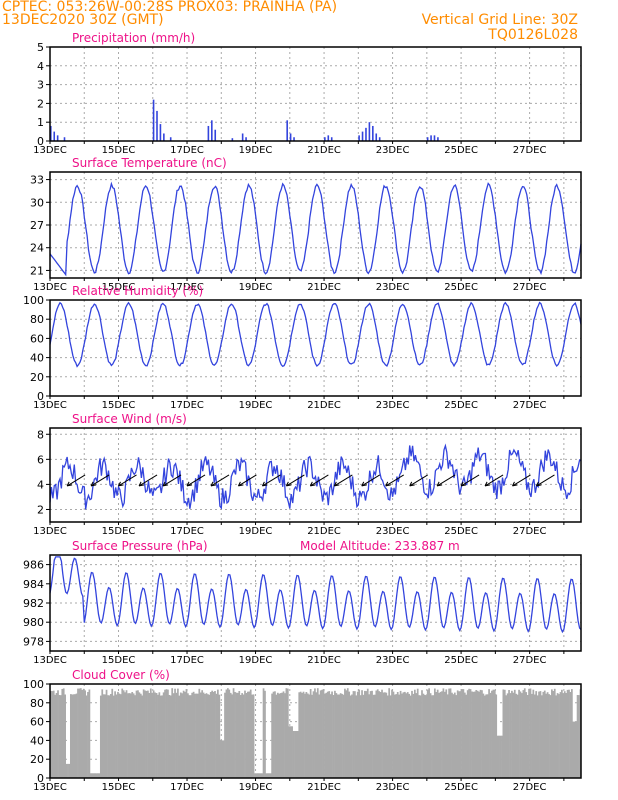 Image resolution: width=618 pixels, height=800 pixels. Describe the element at coordinates (315, 225) in the screenshot. I see `panel-frame` at that location.